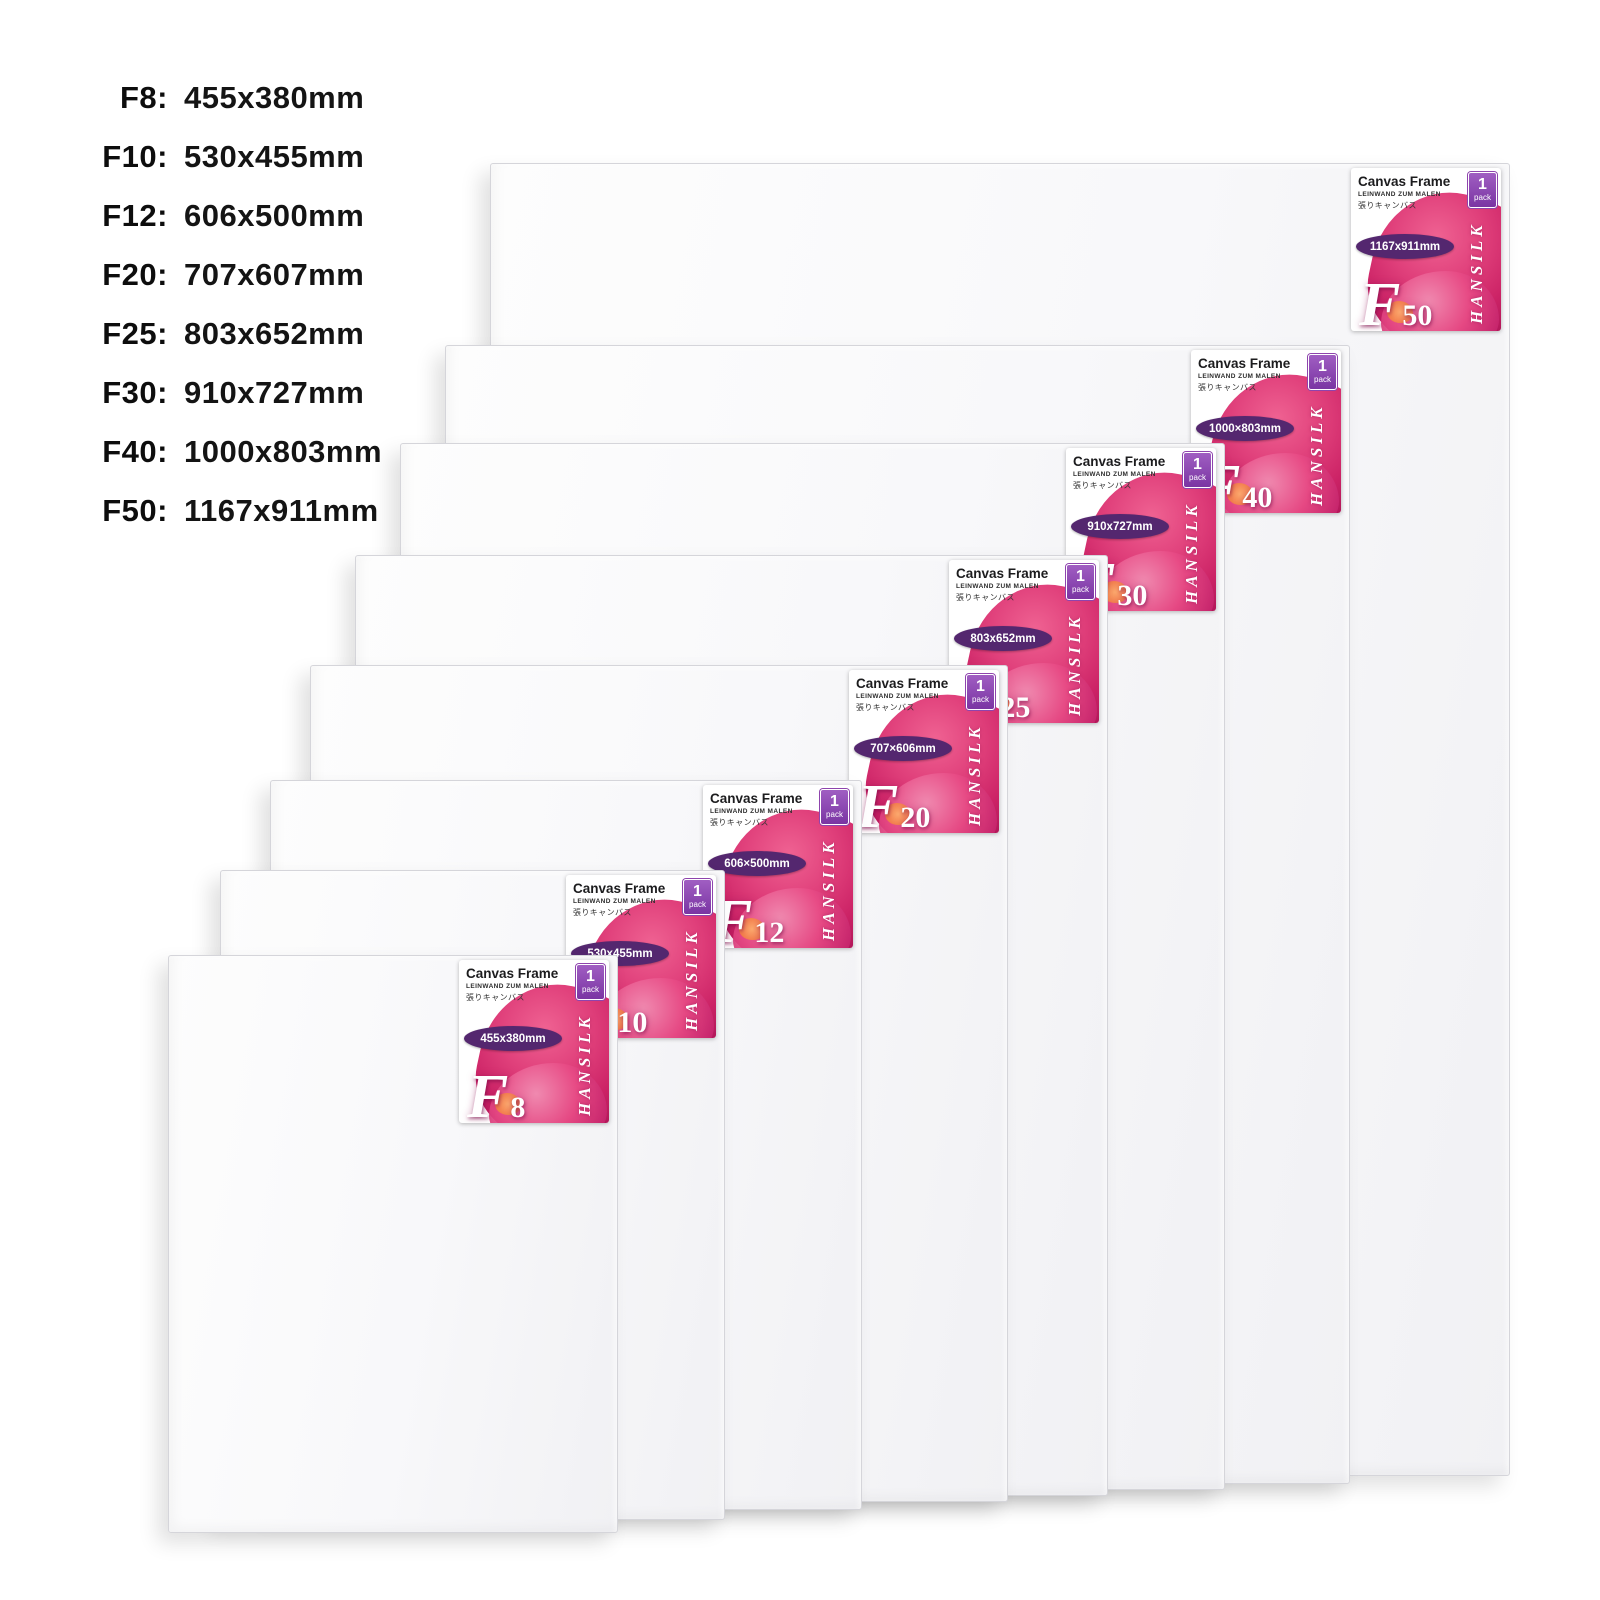 The width and height of the screenshot is (1600, 1600). What do you see at coordinates (915, 817) in the screenshot?
I see `series-number: 20` at bounding box center [915, 817].